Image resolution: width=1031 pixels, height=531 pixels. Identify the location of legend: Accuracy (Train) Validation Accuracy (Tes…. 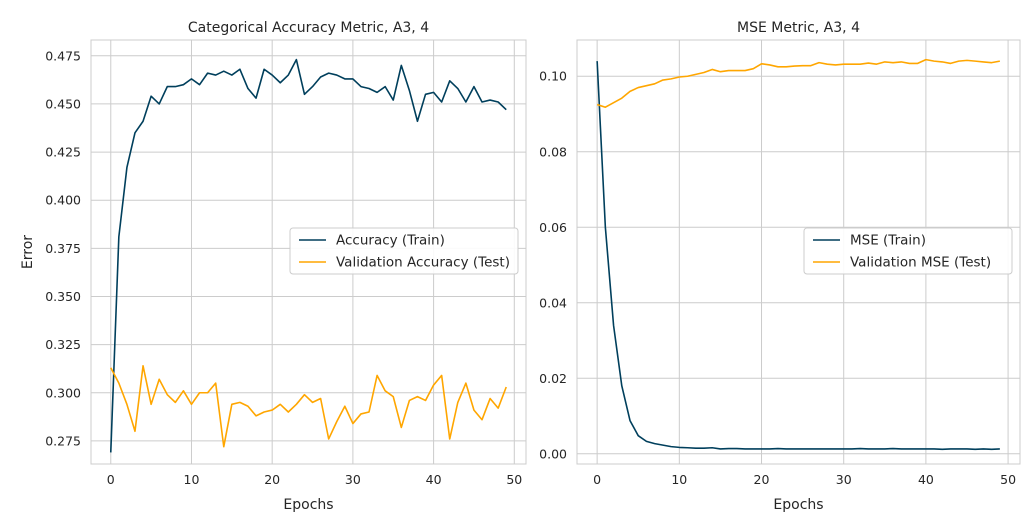
(404, 251).